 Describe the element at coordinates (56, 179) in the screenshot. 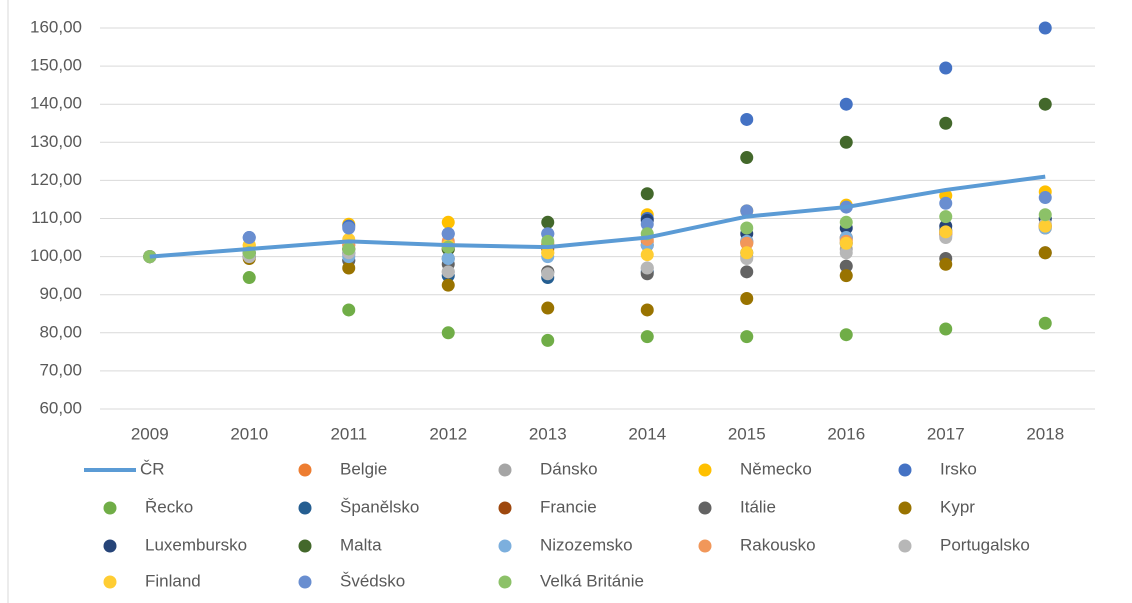

I see `y-tick-label: 120,00` at that location.